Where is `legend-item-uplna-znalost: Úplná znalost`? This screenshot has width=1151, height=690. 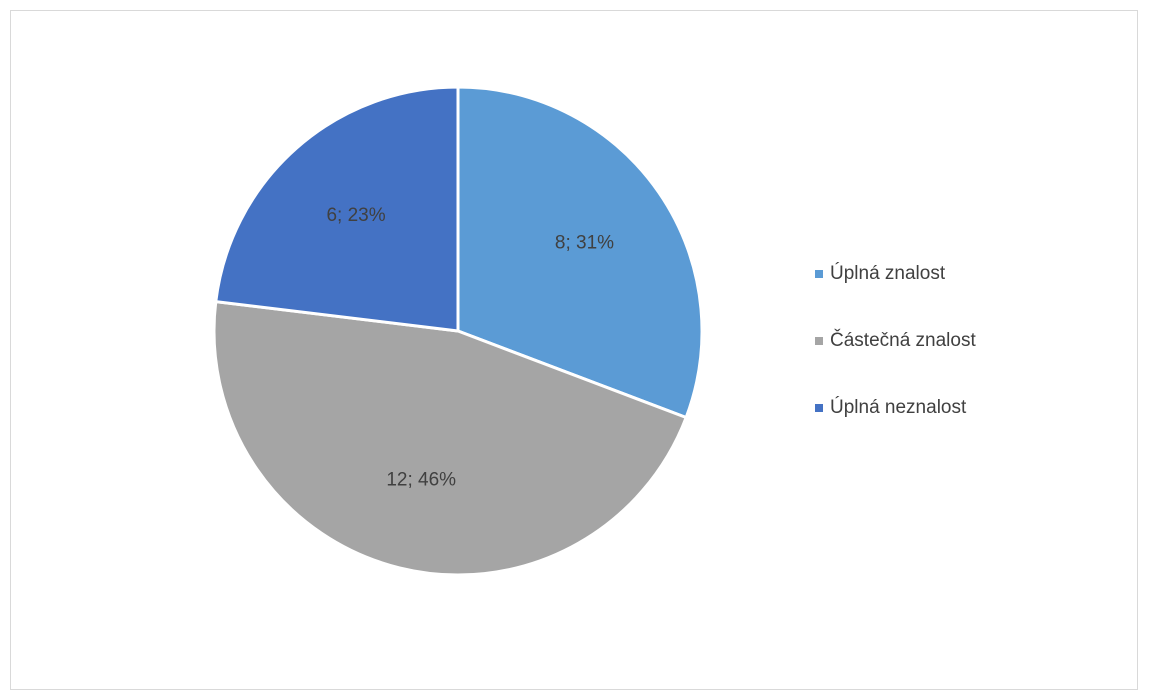
legend-item-uplna-znalost: Úplná znalost is located at coordinates (895, 274).